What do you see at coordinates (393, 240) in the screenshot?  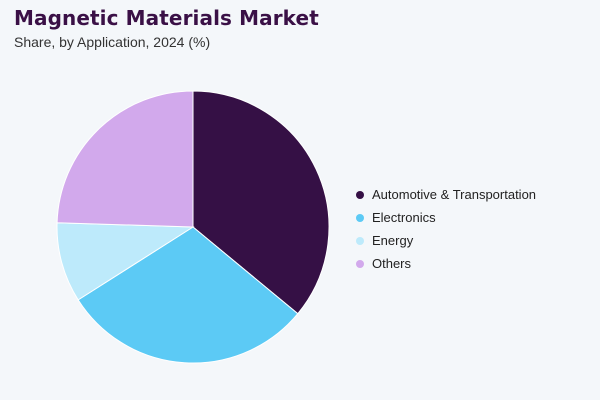 I see `legend-label: Energy` at bounding box center [393, 240].